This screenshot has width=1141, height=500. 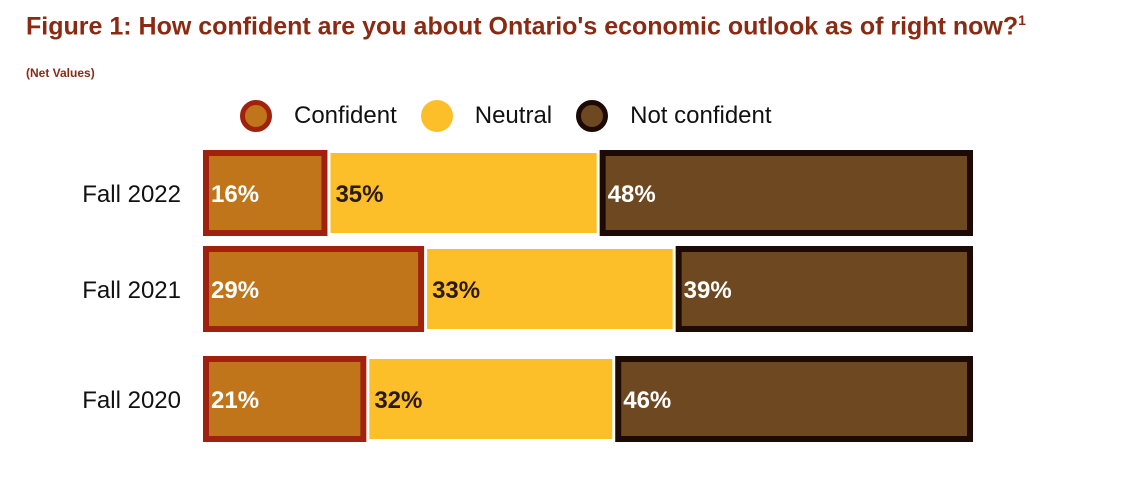 What do you see at coordinates (794, 399) in the screenshot?
I see `bar-fall-2020-not-confident` at bounding box center [794, 399].